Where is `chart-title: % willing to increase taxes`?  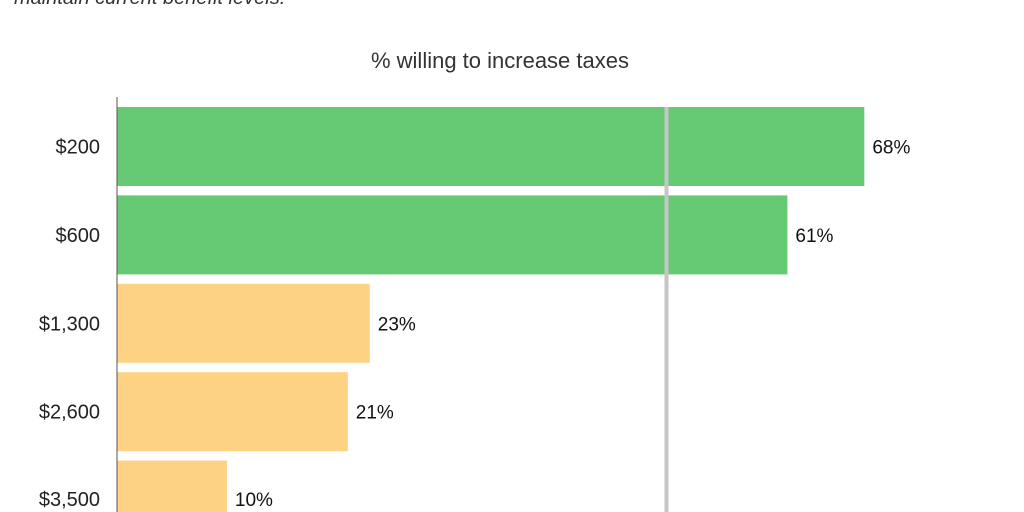 chart-title: % willing to increase taxes is located at coordinates (499, 60).